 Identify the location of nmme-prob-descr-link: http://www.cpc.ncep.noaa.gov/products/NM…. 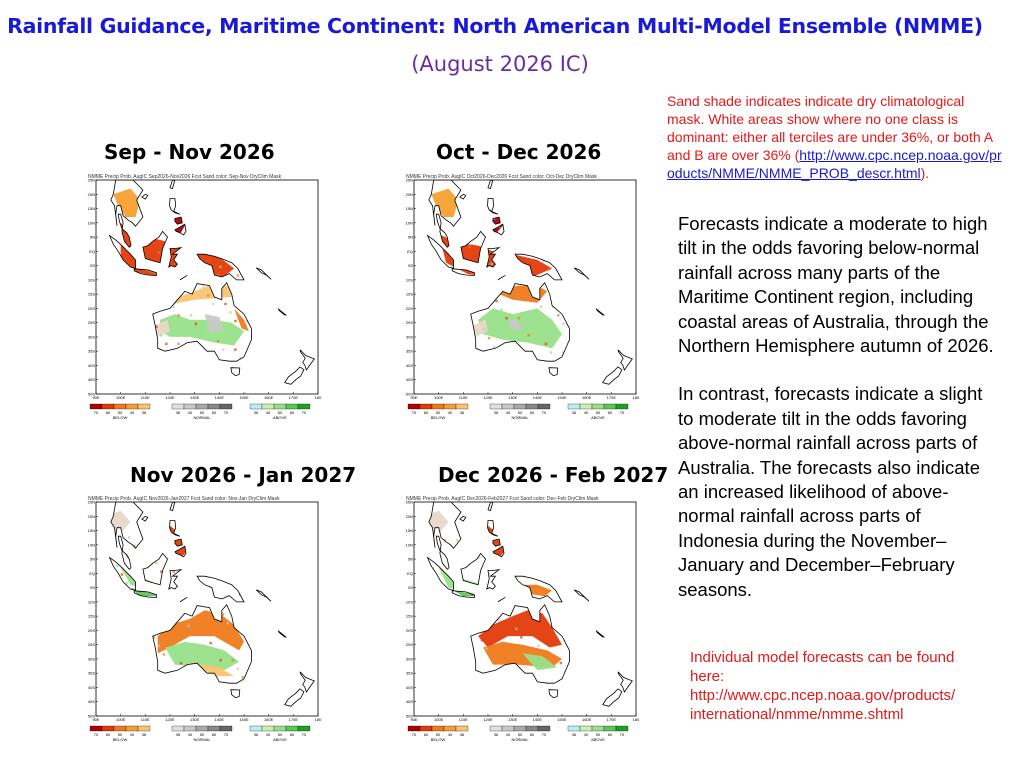
(834, 164).